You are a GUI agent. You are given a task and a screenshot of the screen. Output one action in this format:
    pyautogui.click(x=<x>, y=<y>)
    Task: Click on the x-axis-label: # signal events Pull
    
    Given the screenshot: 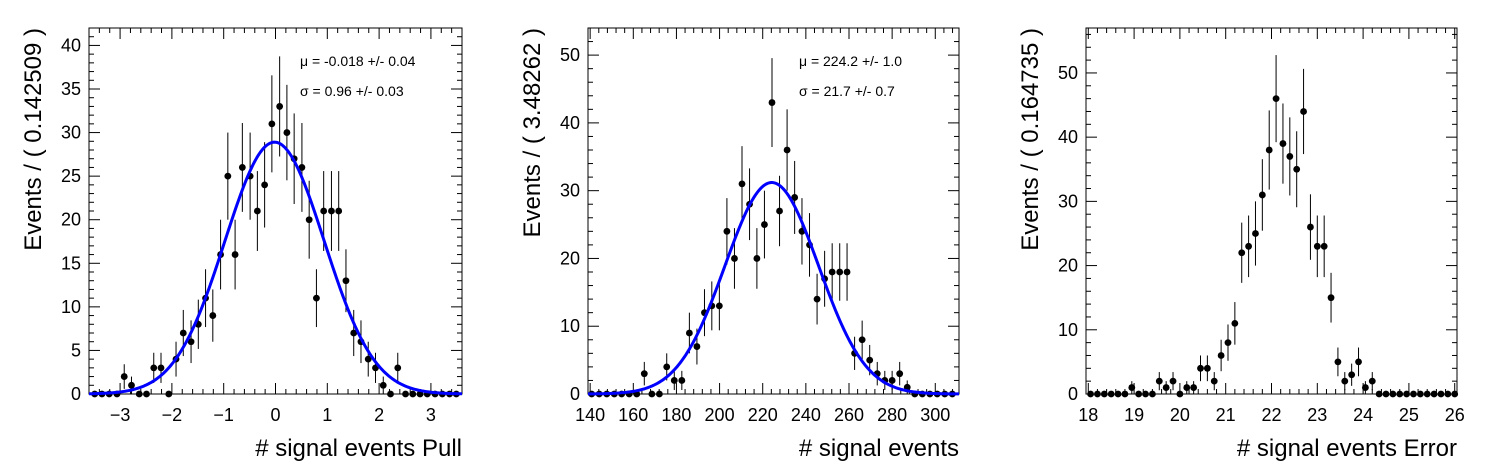 What is the action you would take?
    pyautogui.click(x=358, y=448)
    